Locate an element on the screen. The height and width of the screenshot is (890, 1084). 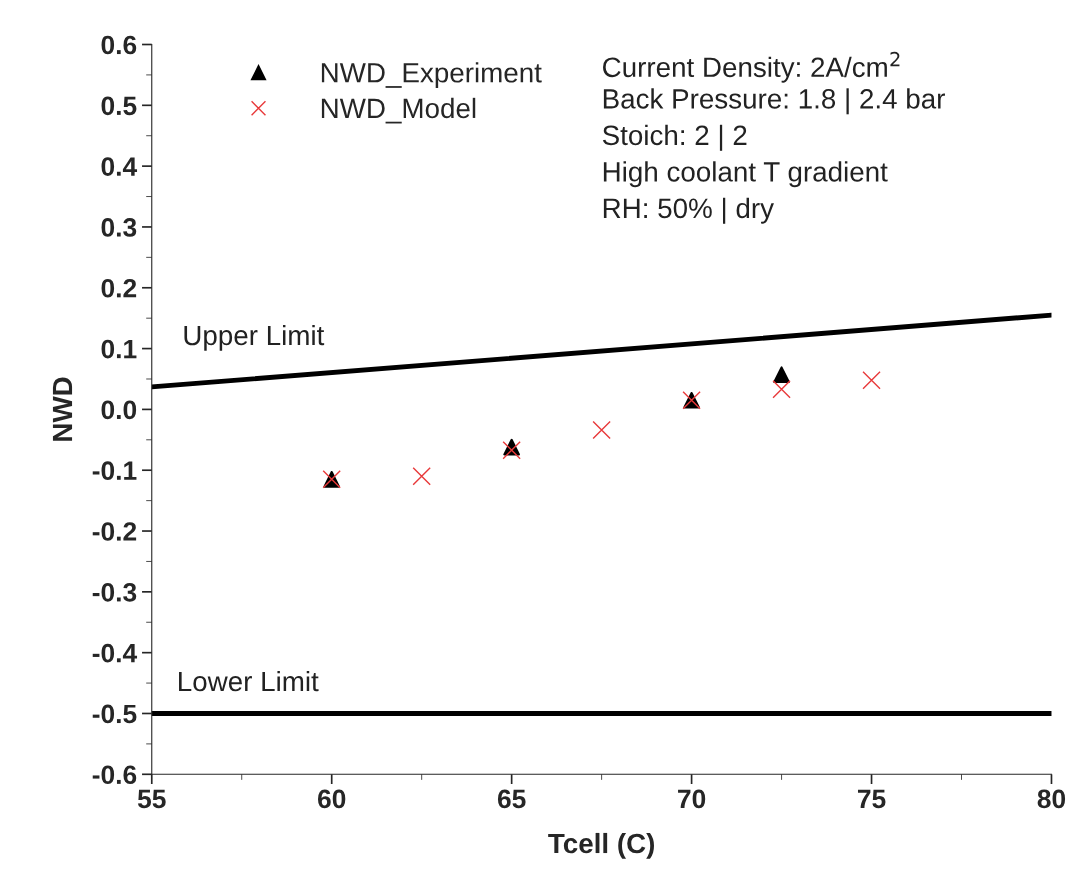
x-tick-label: 75 is located at coordinates (872, 799).